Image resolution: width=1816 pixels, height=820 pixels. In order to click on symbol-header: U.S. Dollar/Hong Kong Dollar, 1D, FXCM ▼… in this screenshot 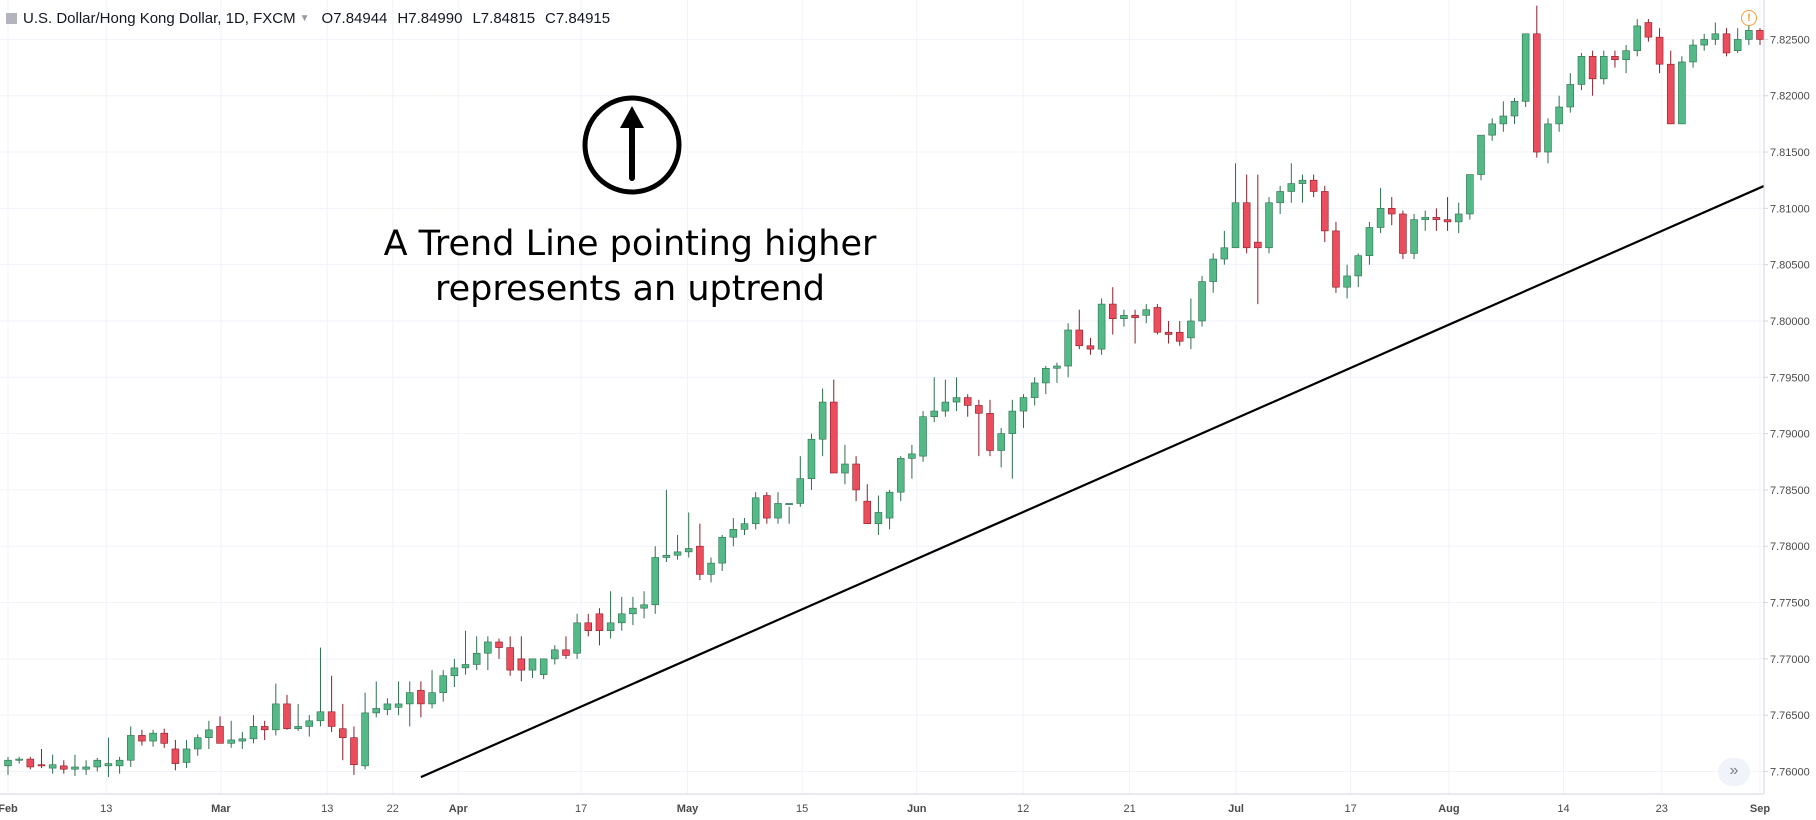, I will do `click(313, 18)`.